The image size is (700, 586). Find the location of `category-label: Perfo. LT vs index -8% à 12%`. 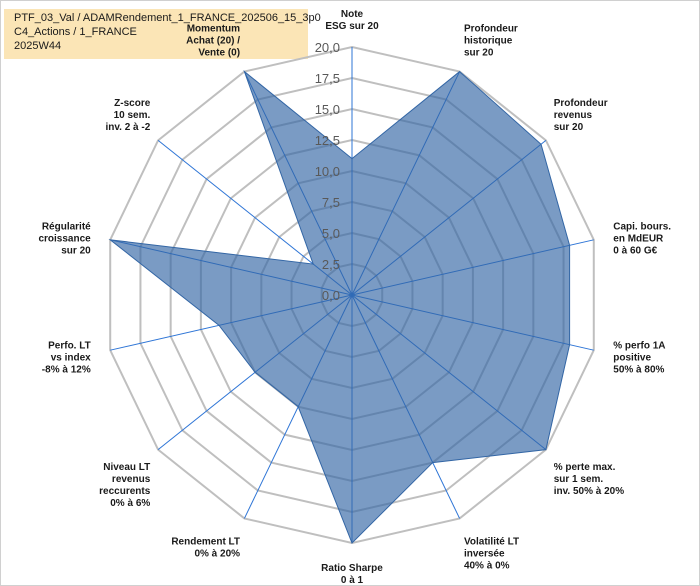

category-label: Perfo. LT vs index -8% à 12% is located at coordinates (66, 358).